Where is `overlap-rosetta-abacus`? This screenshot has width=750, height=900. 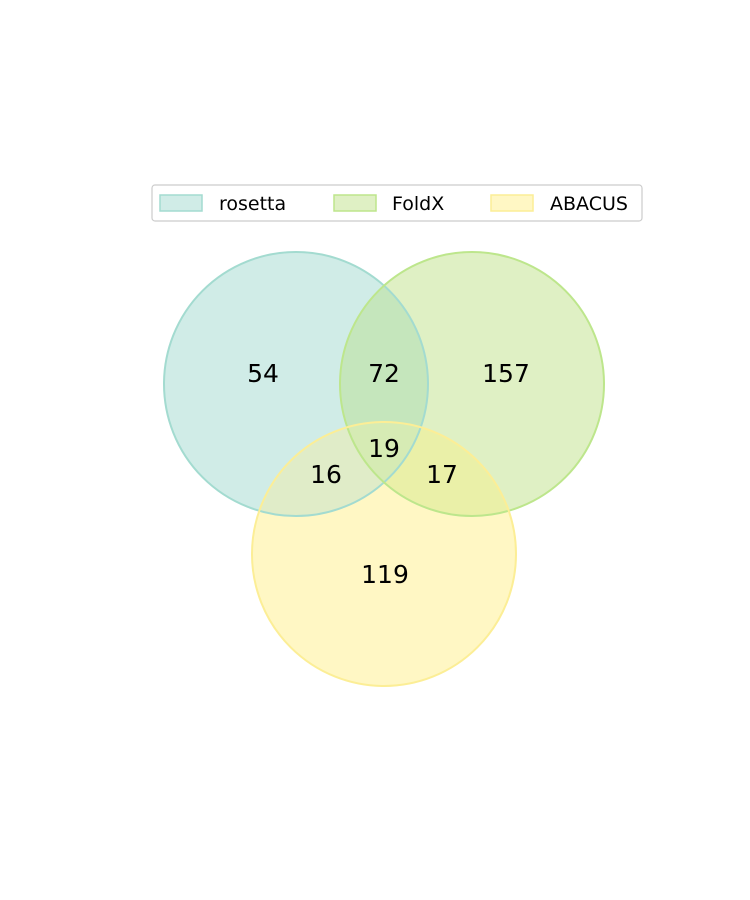
overlap-rosetta-abacus is located at coordinates (340, 469).